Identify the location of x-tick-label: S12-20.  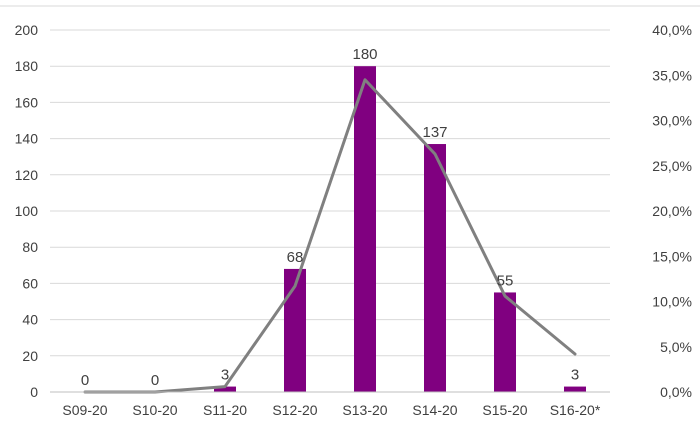
(294, 410).